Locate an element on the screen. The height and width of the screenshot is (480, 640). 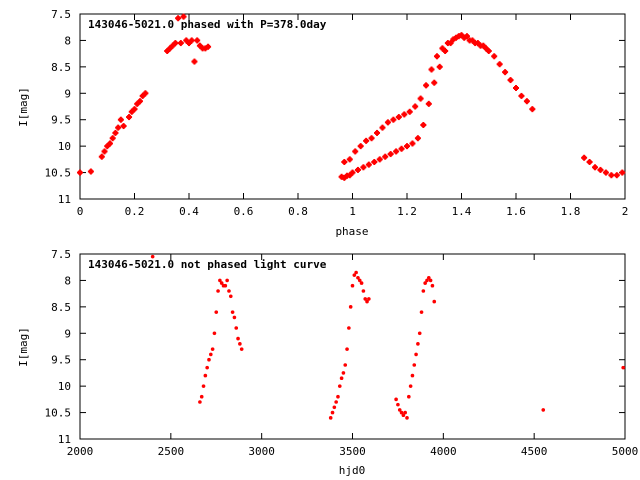
x-tick-label: 1.2 is located at coordinates (407, 211).